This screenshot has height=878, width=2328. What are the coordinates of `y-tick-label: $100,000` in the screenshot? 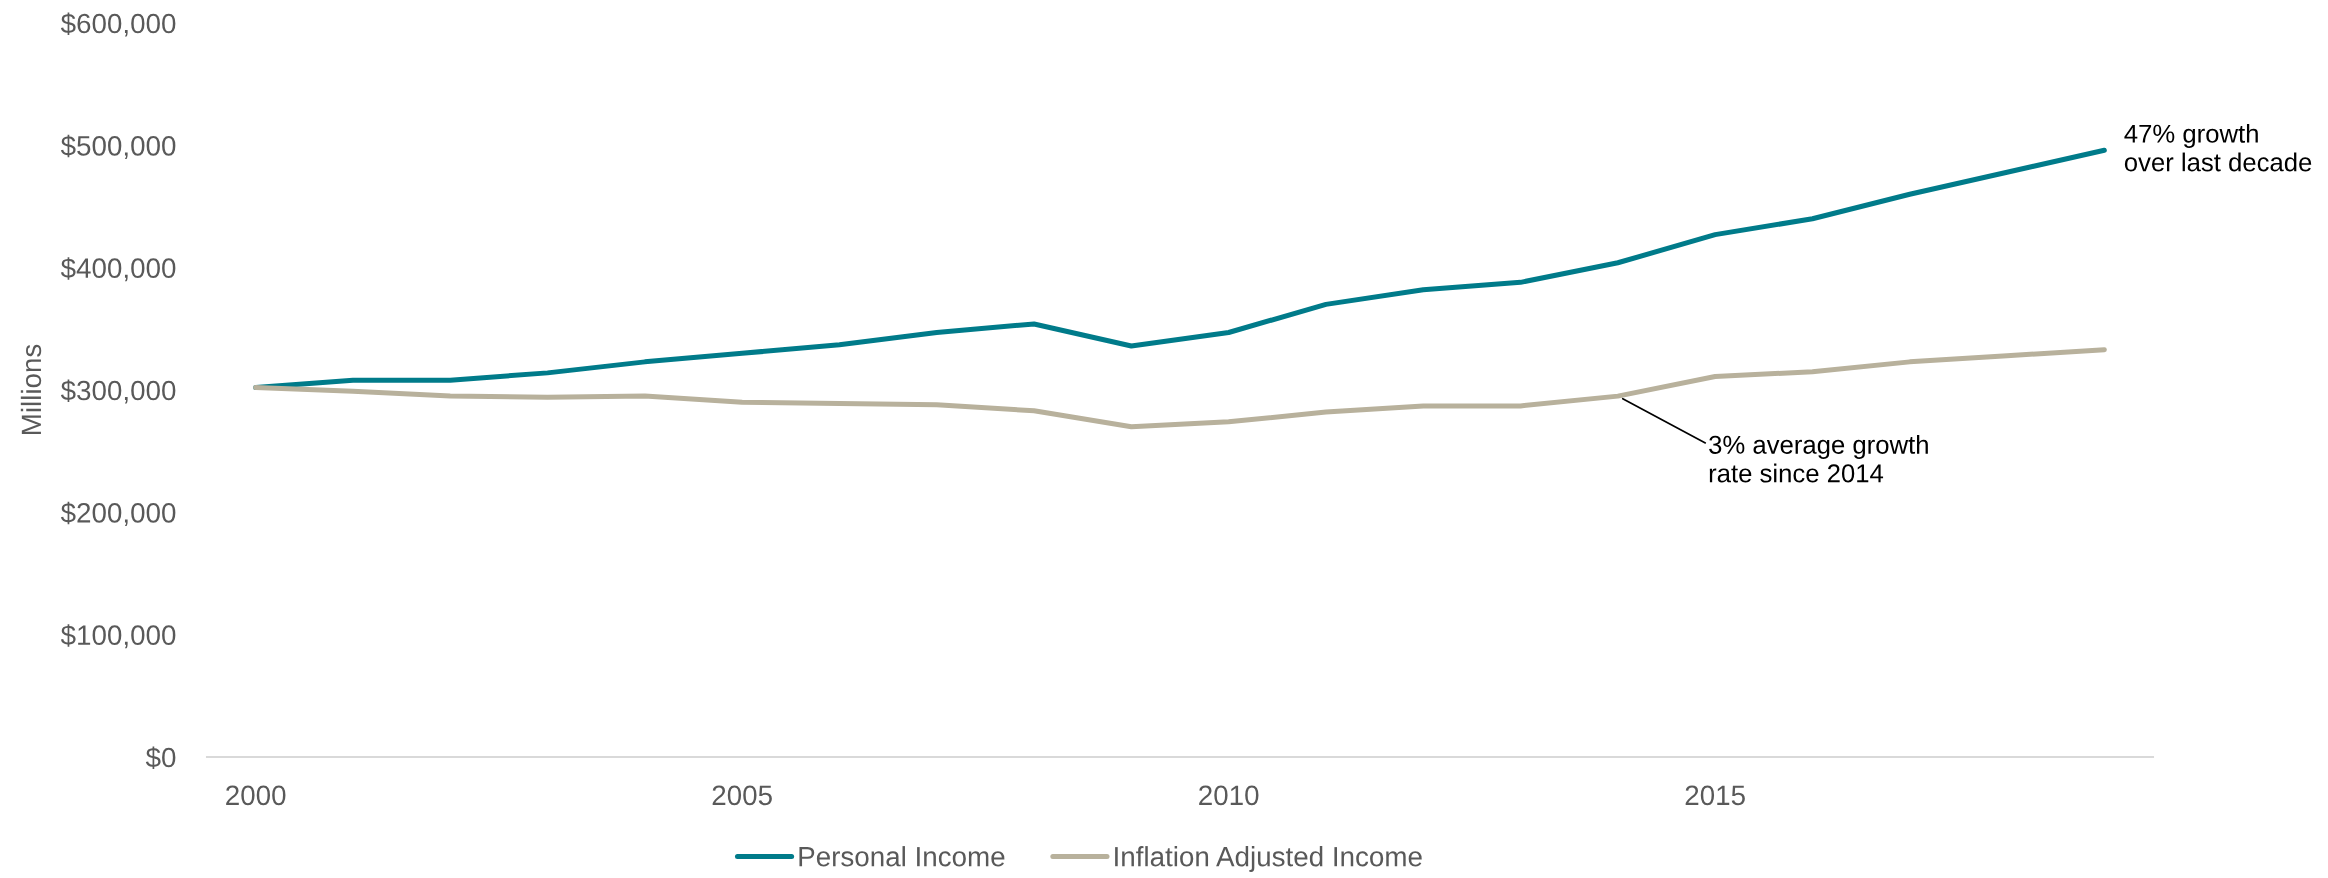 It's located at (118, 636).